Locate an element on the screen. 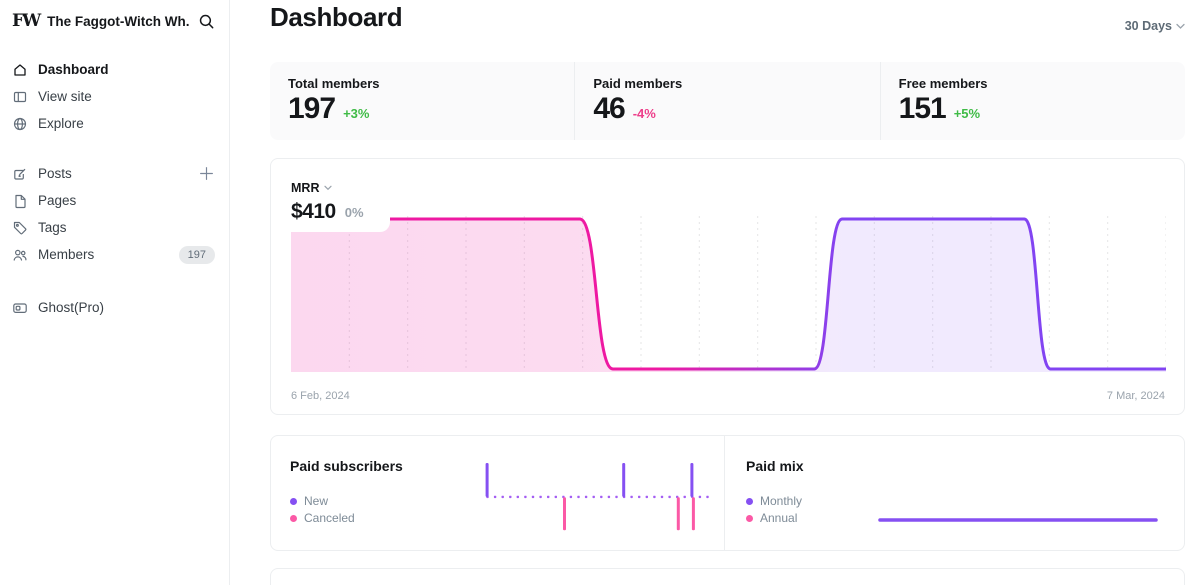 Image resolution: width=1200 pixels, height=585 pixels. page-title: Dashboard is located at coordinates (336, 17).